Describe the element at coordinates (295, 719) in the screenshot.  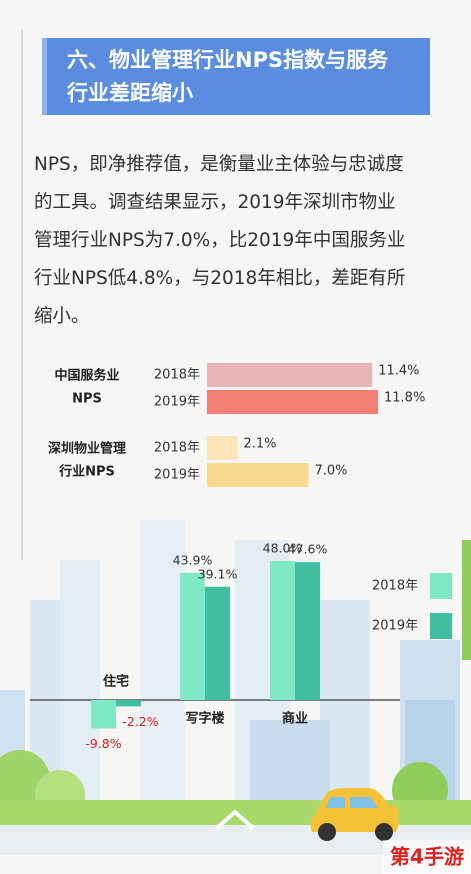
I see `category-label: 商业` at that location.